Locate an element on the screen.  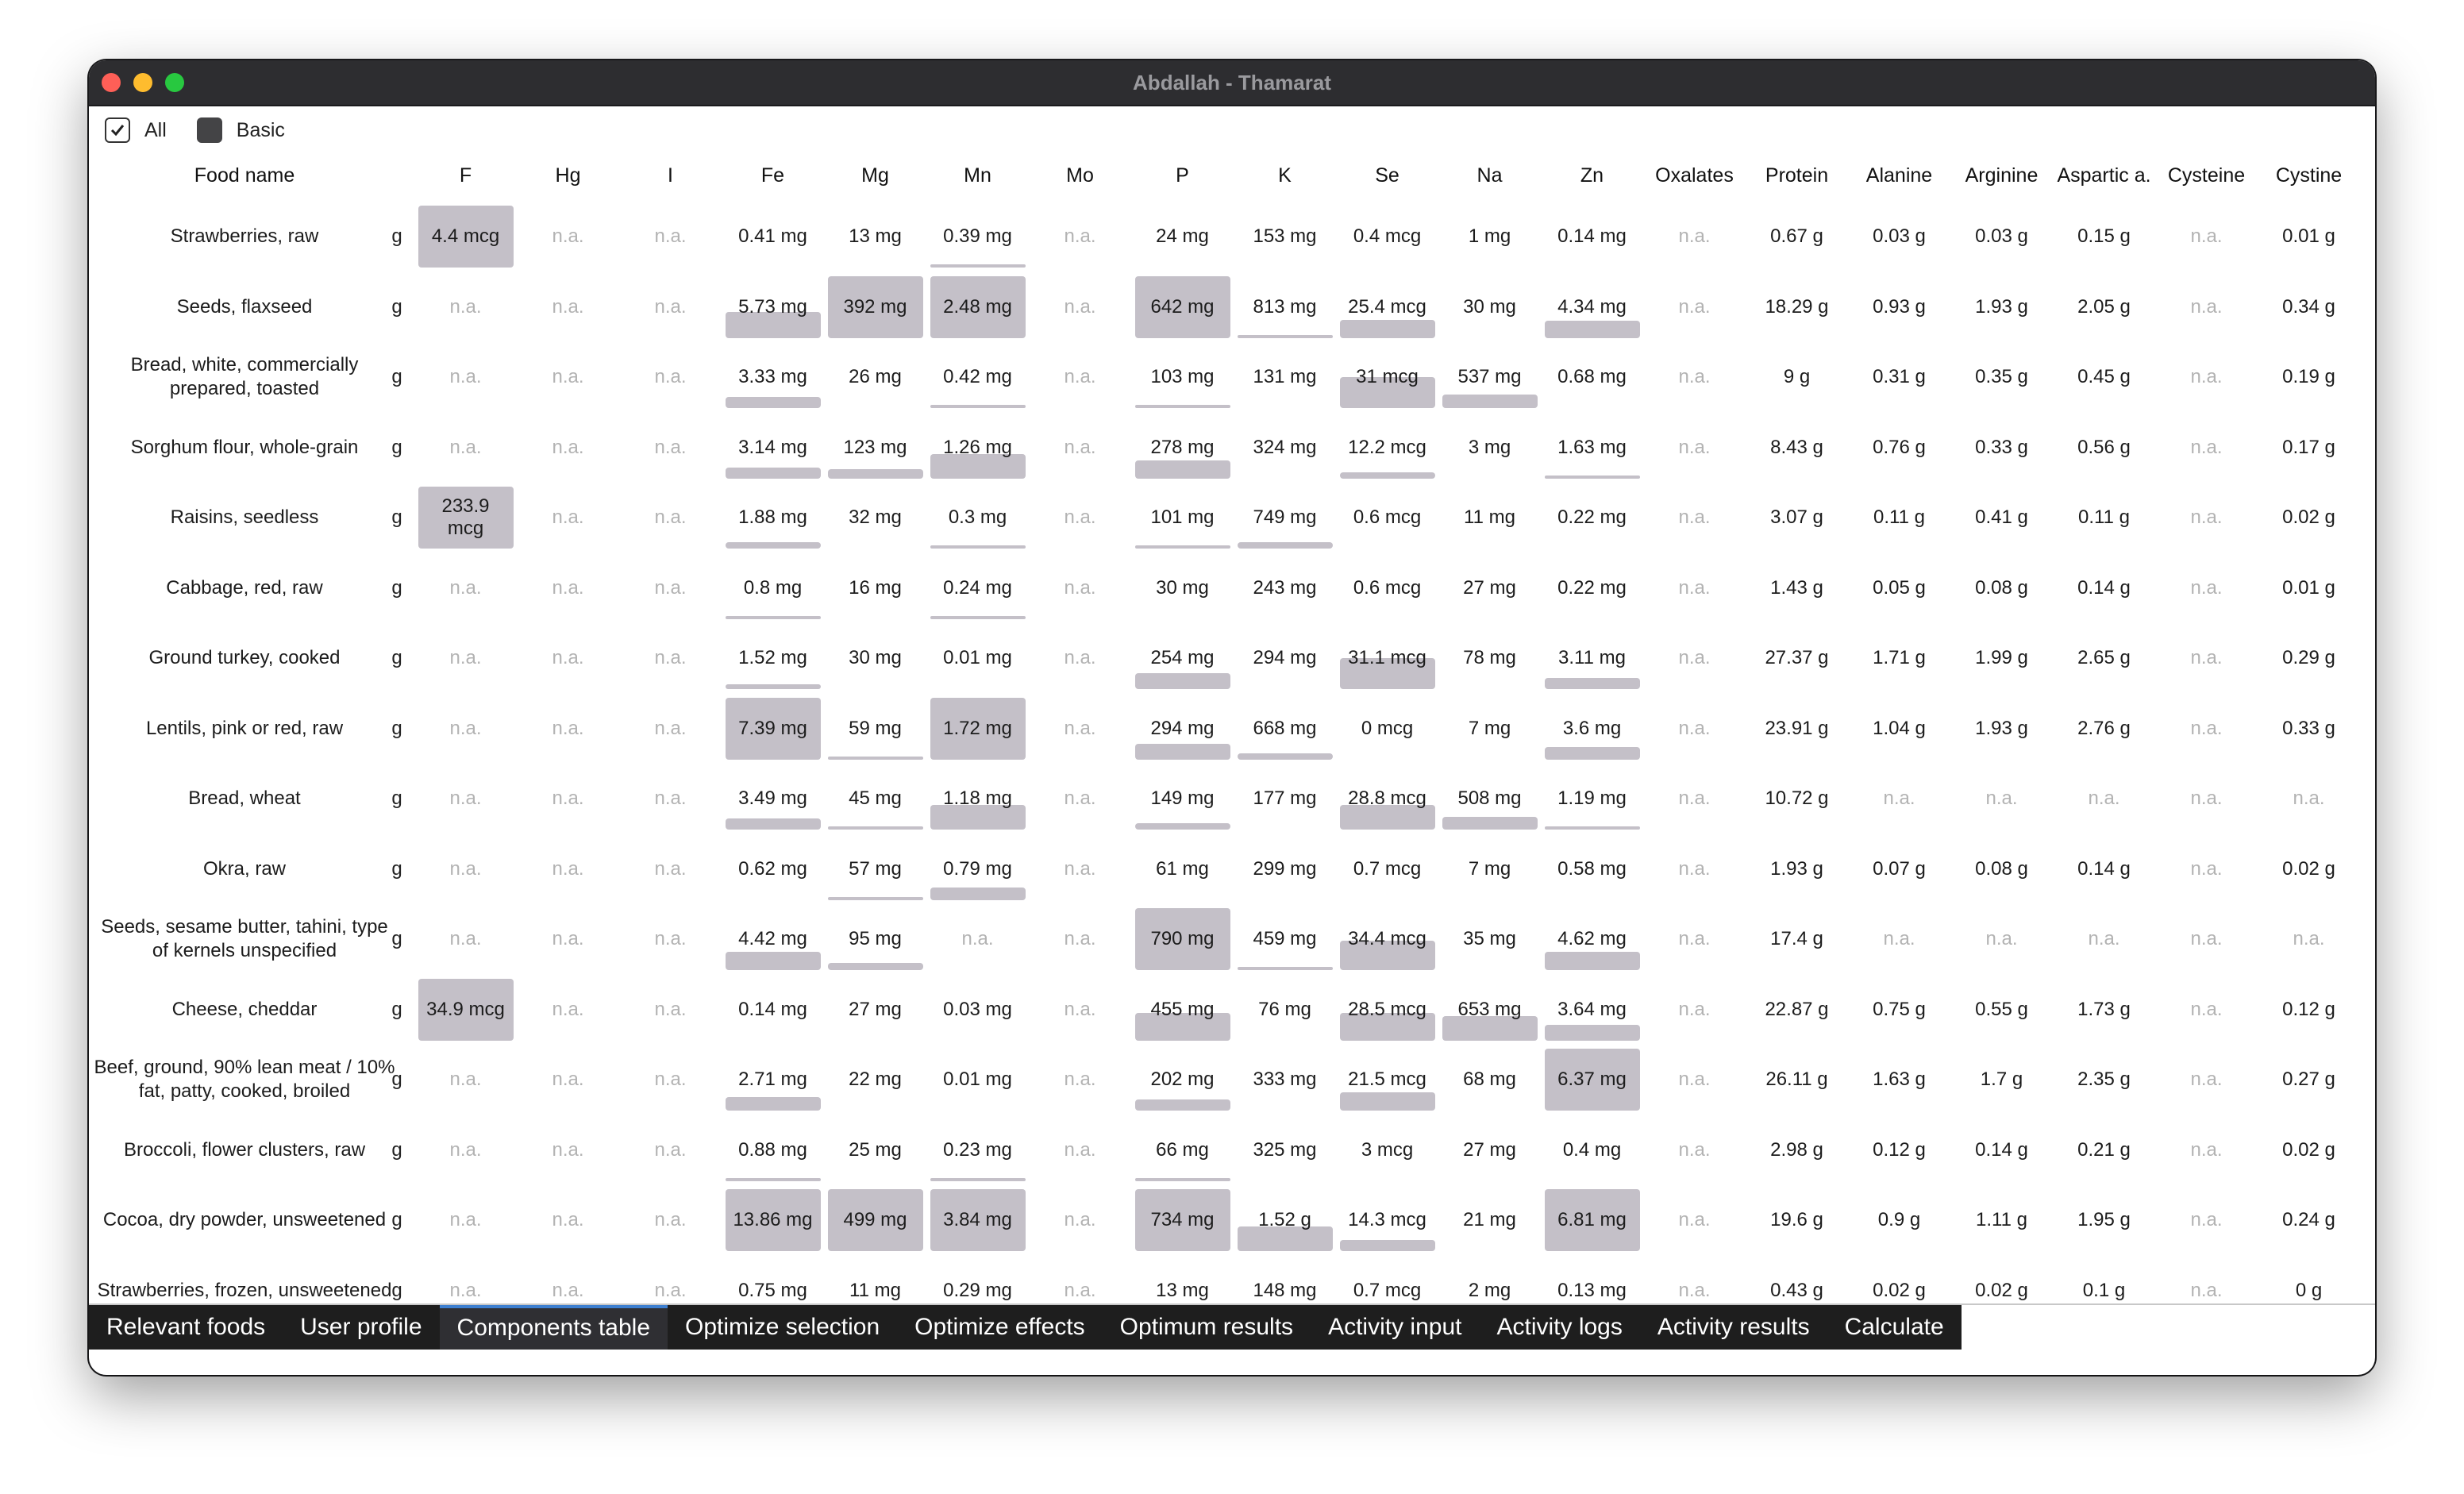
value-cell: 0.6 mcg is located at coordinates (1387, 587).